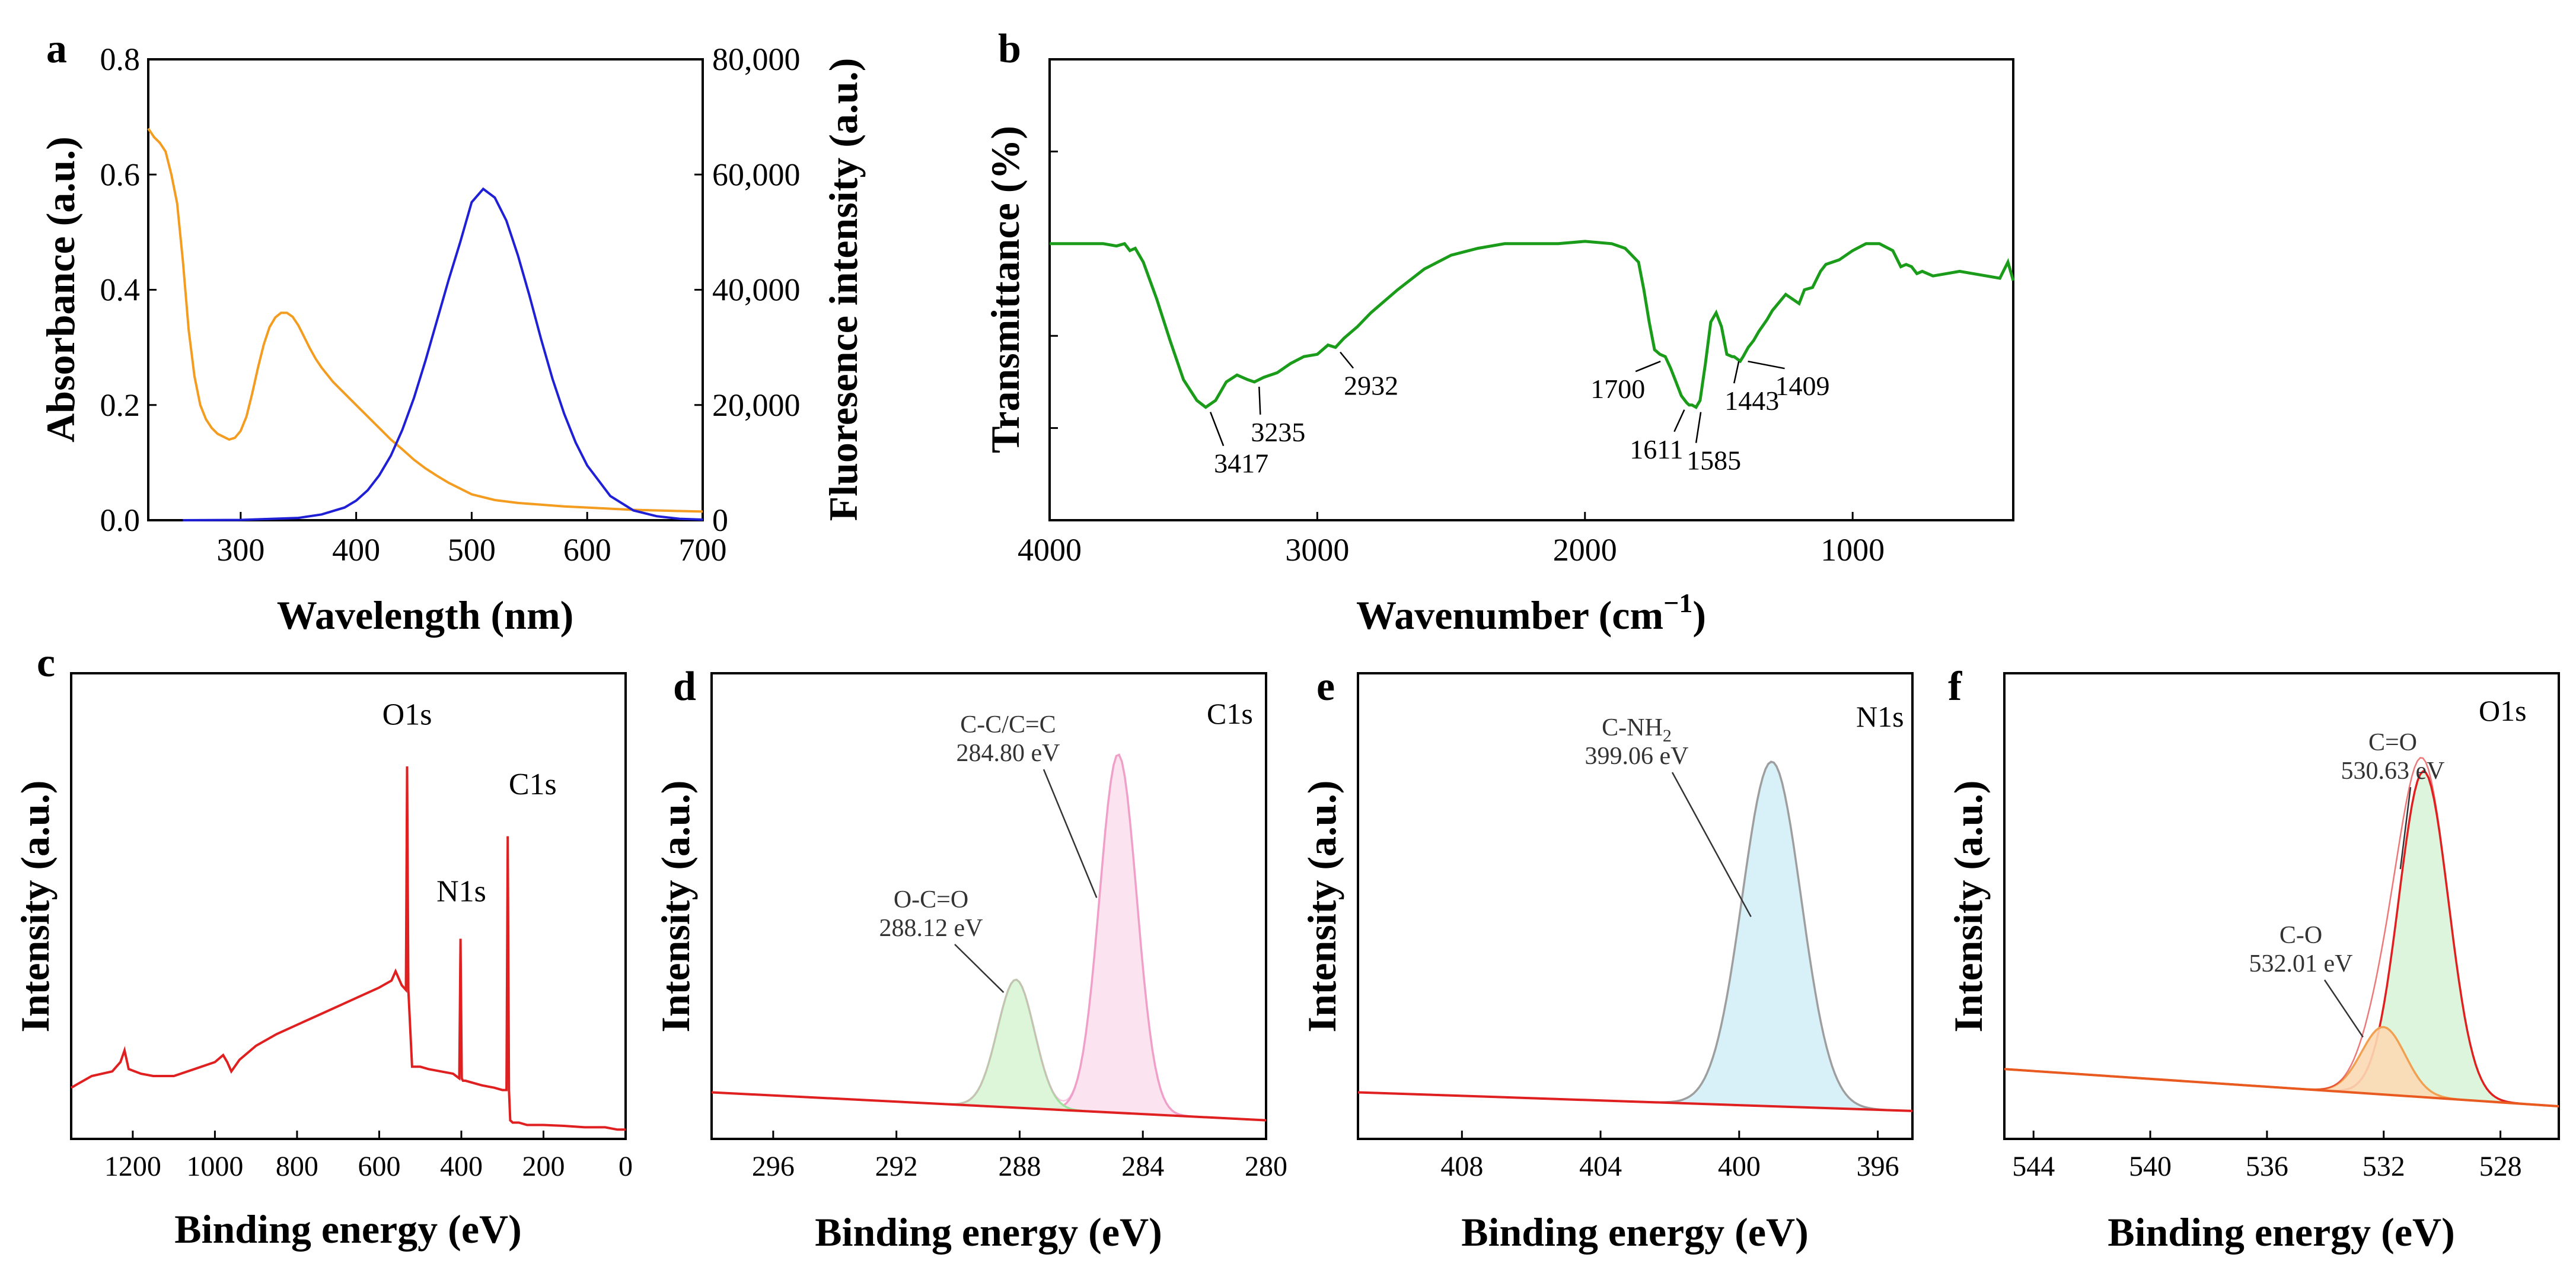  I want to click on panel-e-annotation-label: C-NH2, so click(1637, 730).